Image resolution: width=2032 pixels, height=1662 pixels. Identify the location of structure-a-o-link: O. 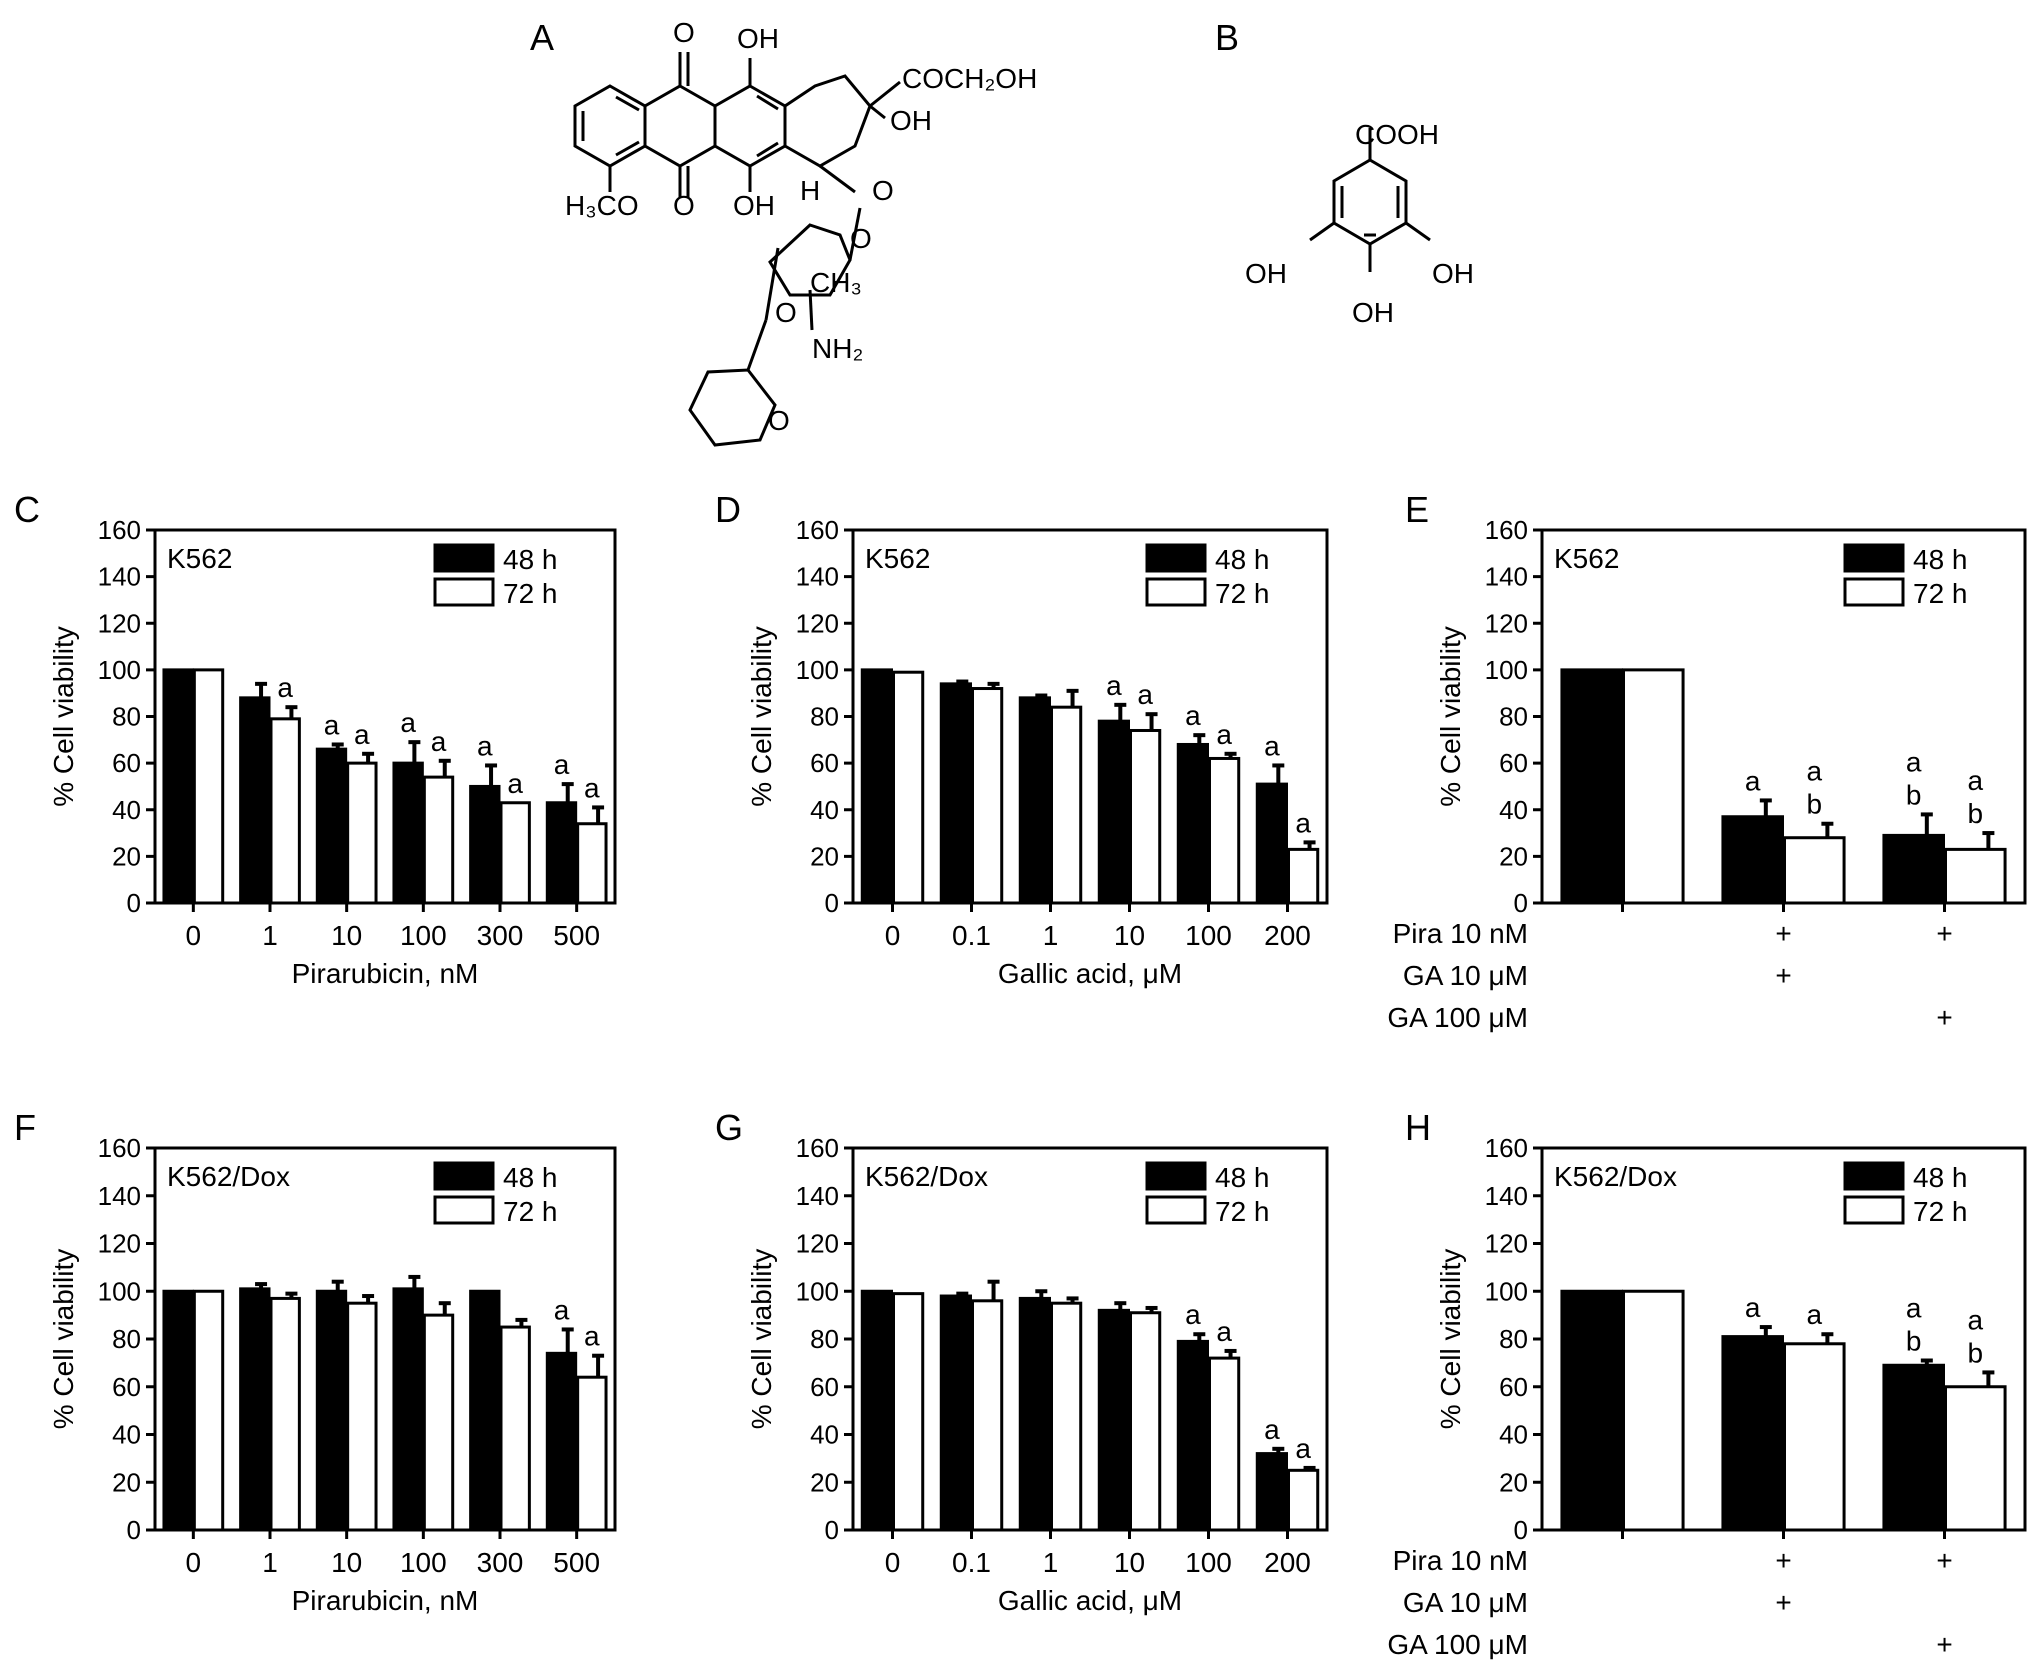
(883, 190).